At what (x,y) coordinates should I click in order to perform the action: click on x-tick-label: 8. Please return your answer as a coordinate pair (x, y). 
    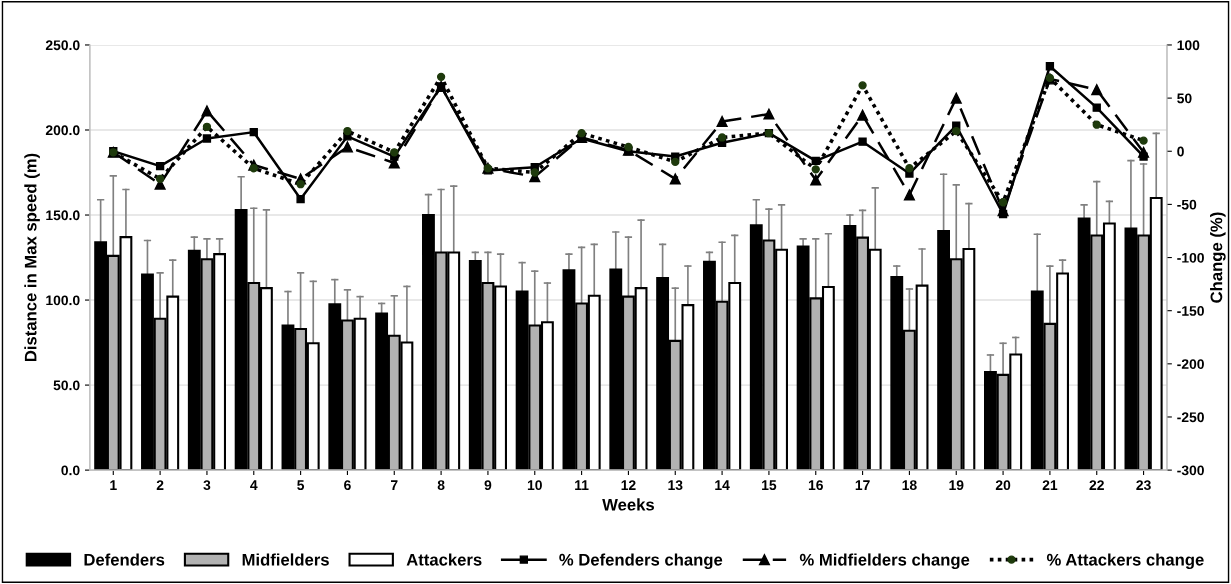
    Looking at the image, I should click on (441, 485).